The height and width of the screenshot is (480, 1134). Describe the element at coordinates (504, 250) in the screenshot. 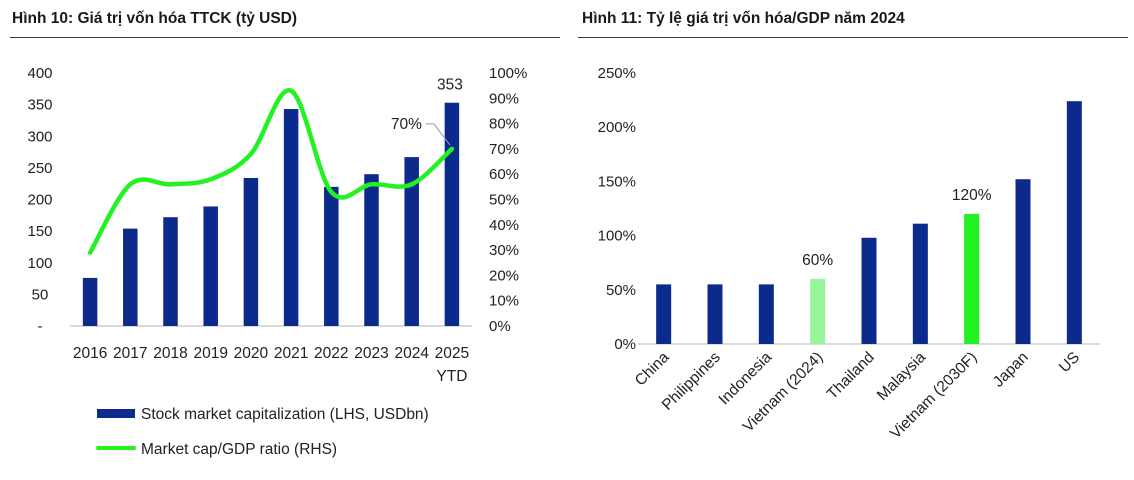

I see `y-right-tick-label: 30%` at that location.